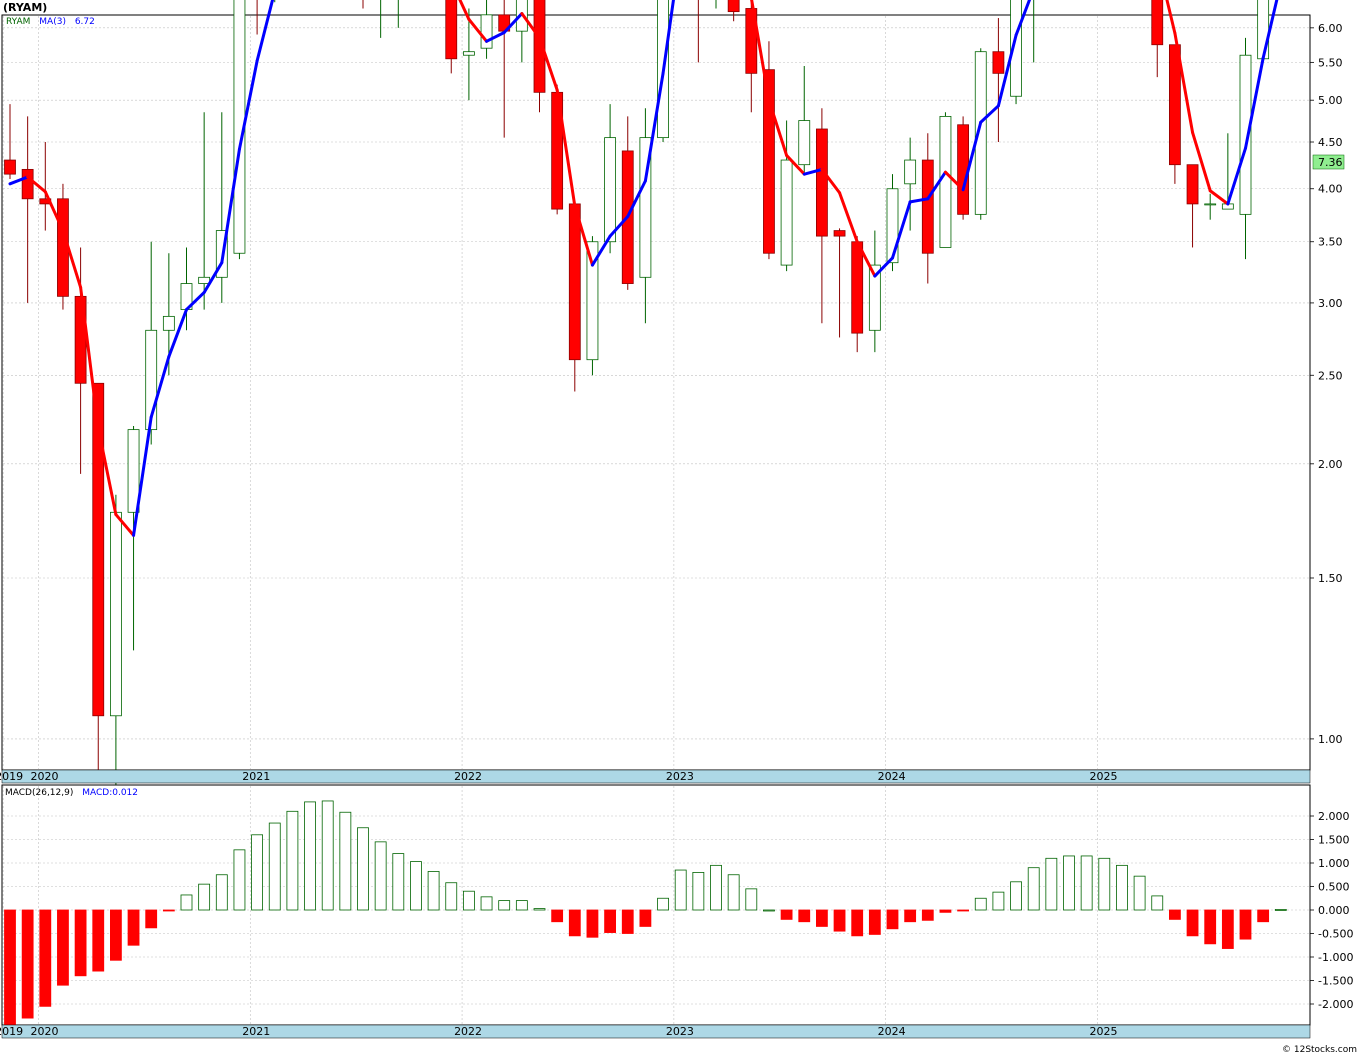 The height and width of the screenshot is (1056, 1360). I want to click on year-label: 2023, so click(680, 776).